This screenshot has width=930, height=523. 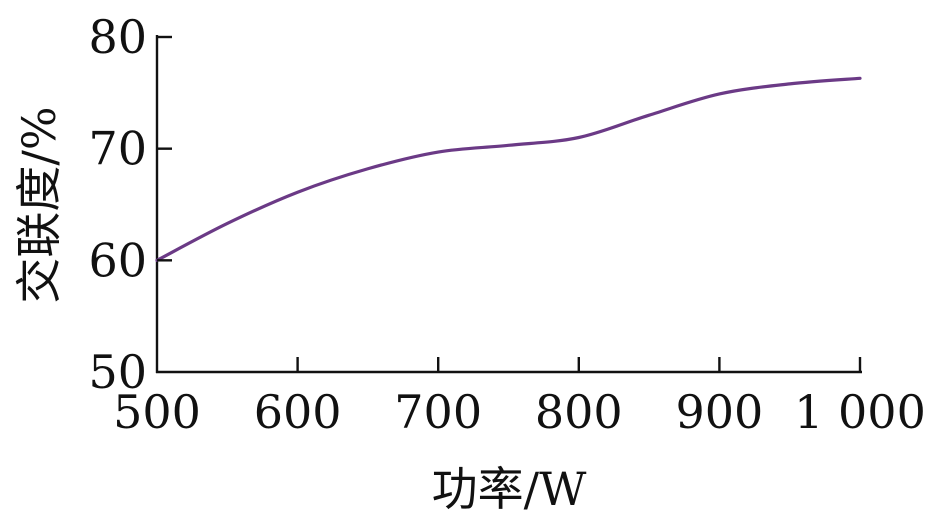 I want to click on y-tick-label: 60, so click(x=117, y=260).